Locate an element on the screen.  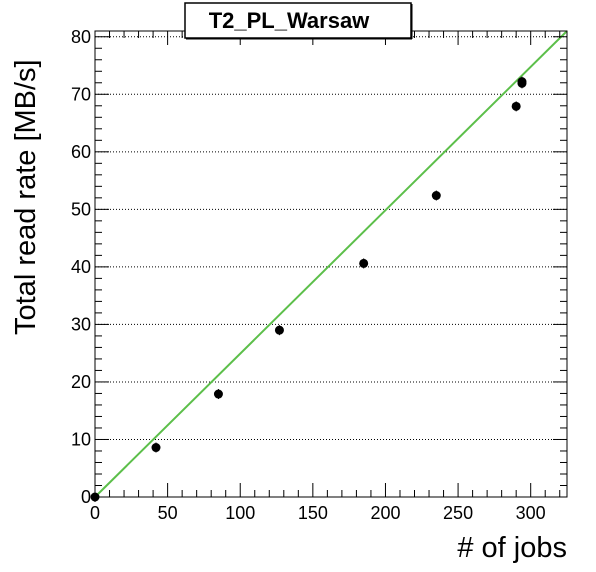
y-tick-label: 70 is located at coordinates (81, 94).